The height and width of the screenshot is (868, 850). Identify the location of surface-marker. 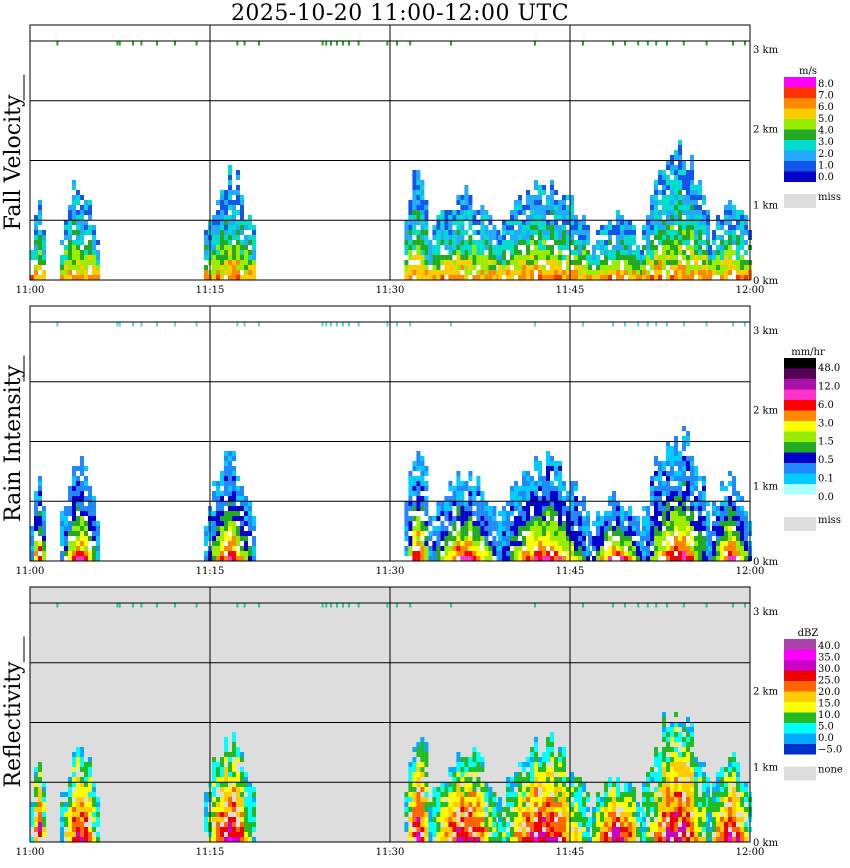
(733, 324).